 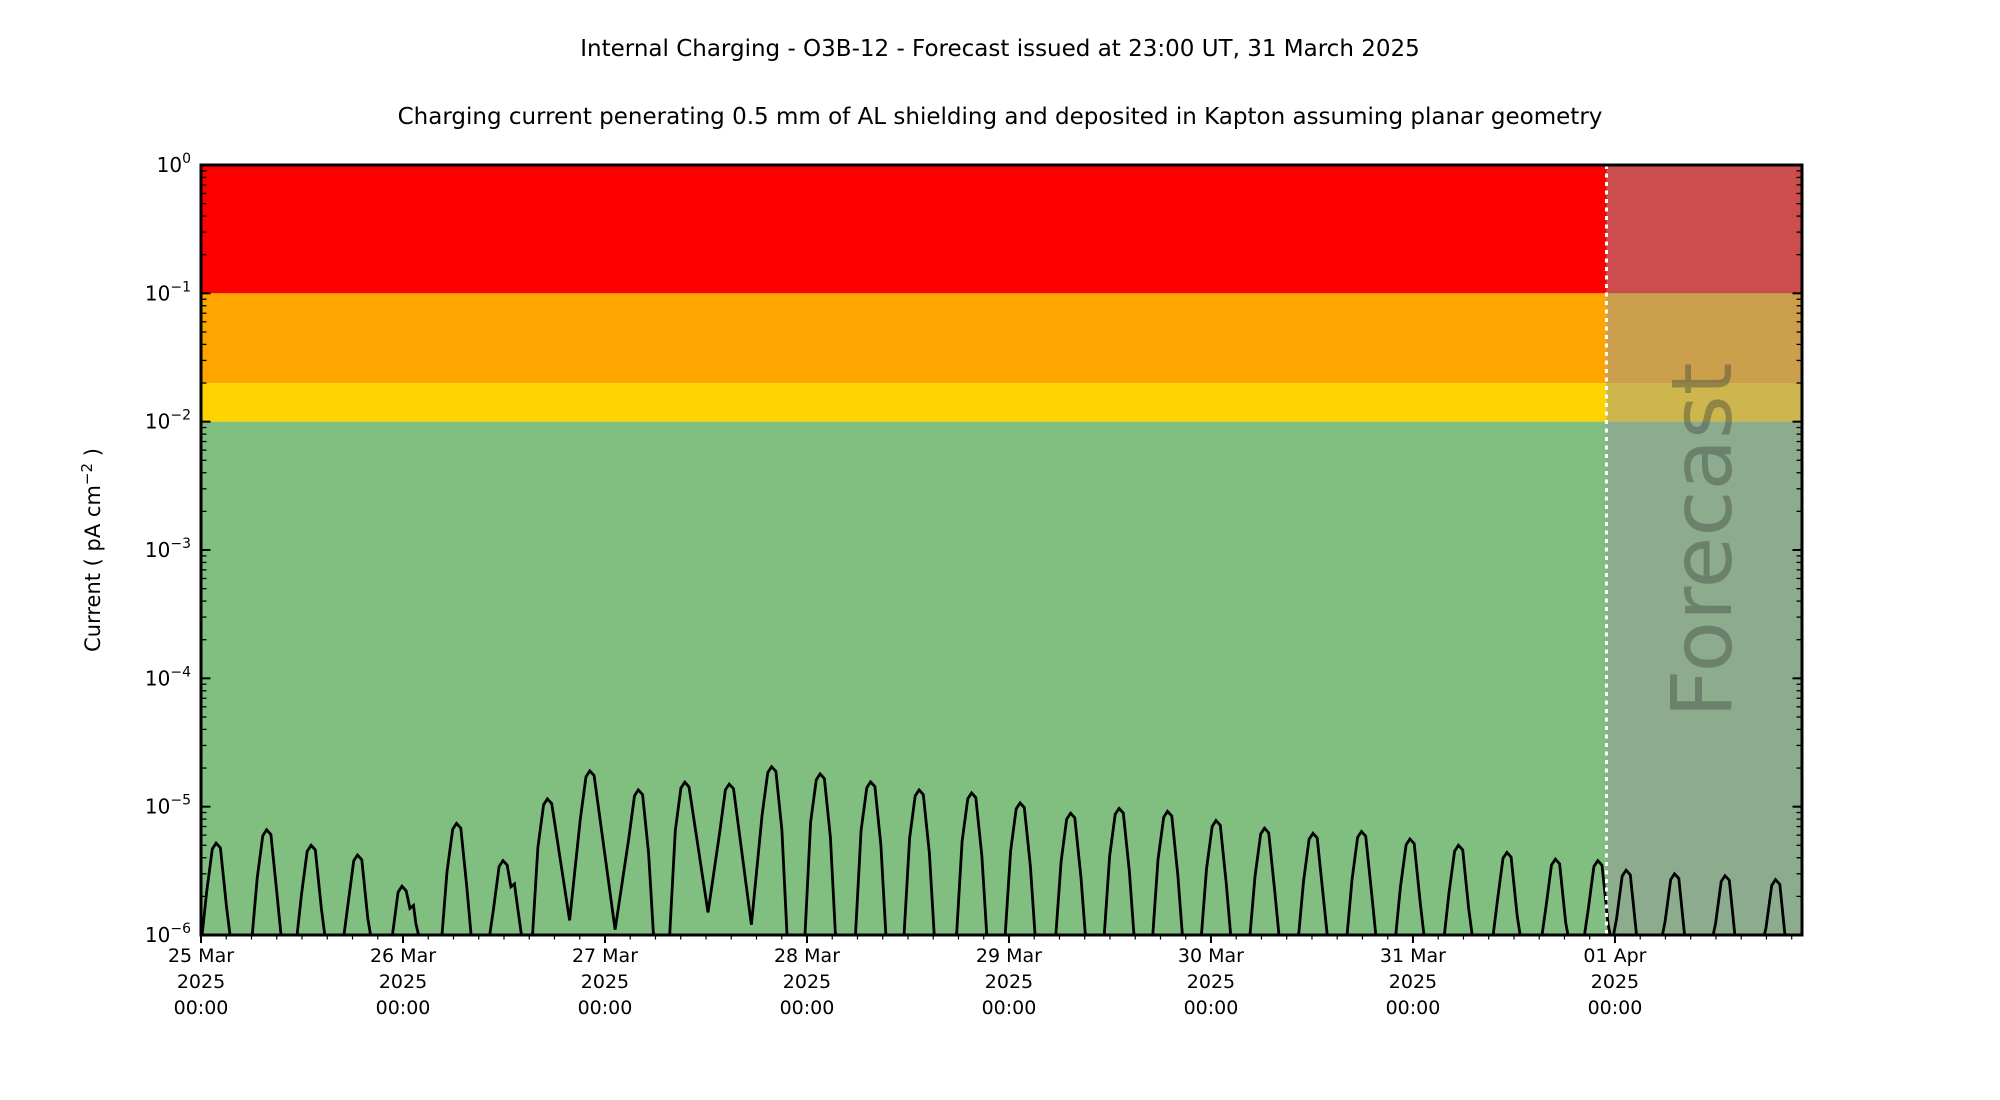 I want to click on y-tick-label: 10⁰, so click(x=174, y=164).